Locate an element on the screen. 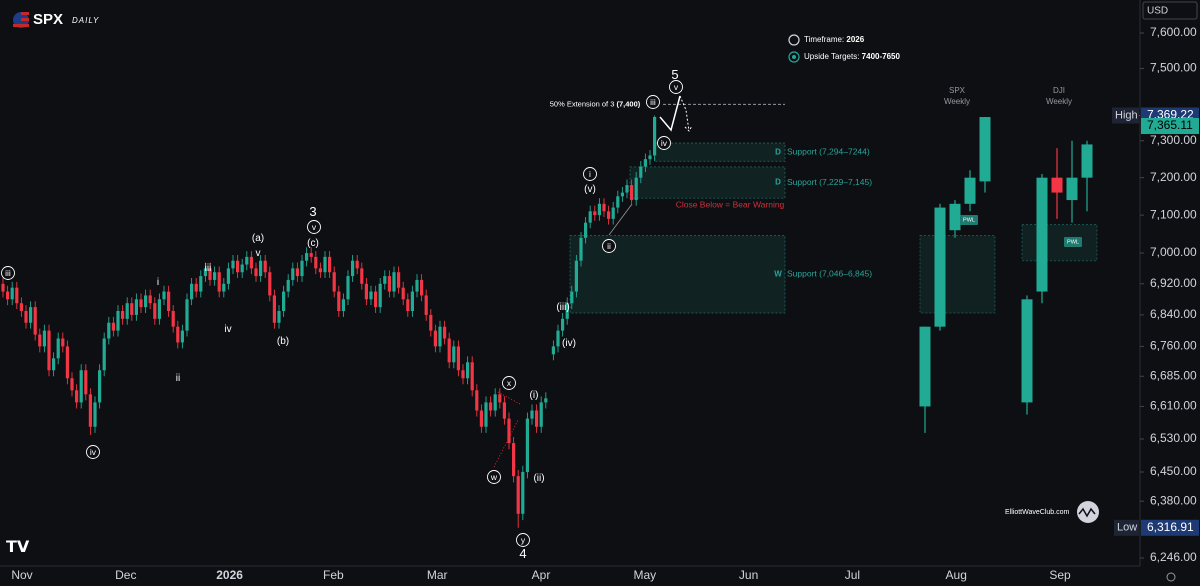  y-tick-label: 6,380.00 is located at coordinates (1173, 500).